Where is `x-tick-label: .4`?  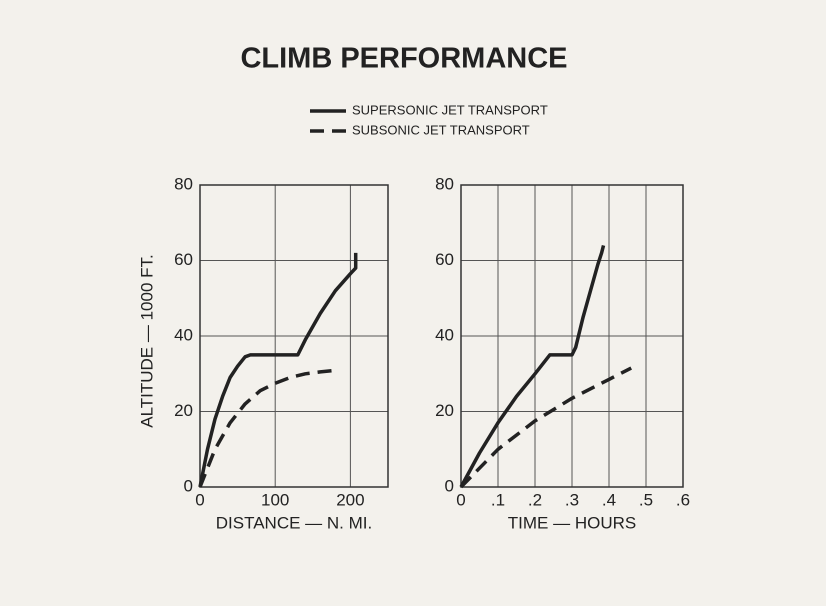 x-tick-label: .4 is located at coordinates (609, 499).